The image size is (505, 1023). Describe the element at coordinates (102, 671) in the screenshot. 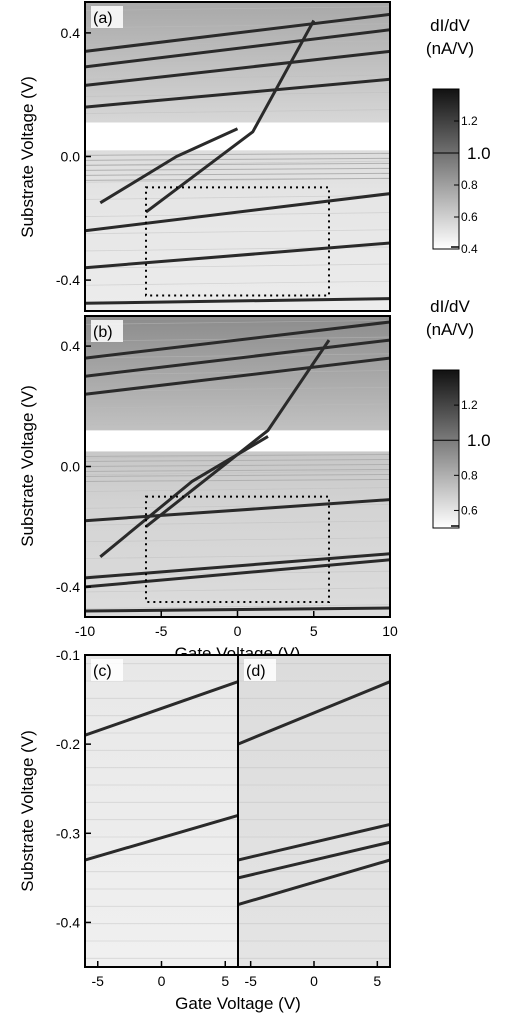

I see `panel-label: (c)` at that location.